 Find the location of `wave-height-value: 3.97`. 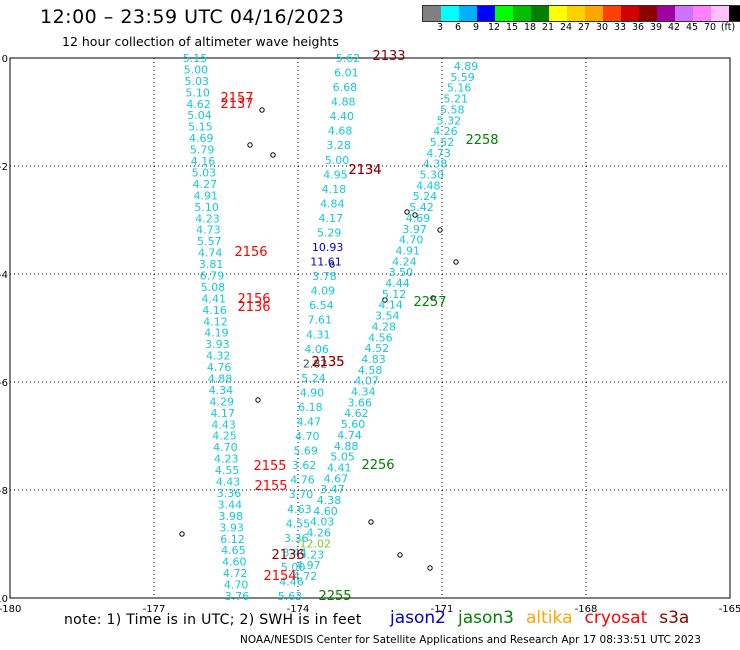

wave-height-value: 3.97 is located at coordinates (414, 229).